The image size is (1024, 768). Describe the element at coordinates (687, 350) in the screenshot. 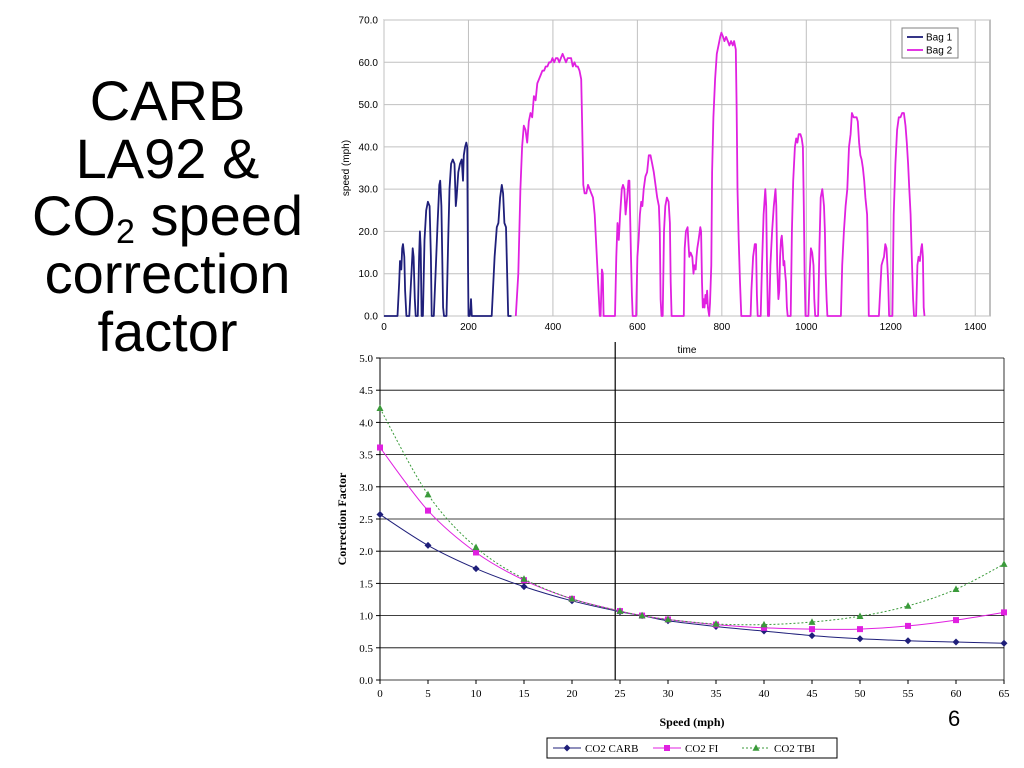

I see `x-axis-title: time` at that location.